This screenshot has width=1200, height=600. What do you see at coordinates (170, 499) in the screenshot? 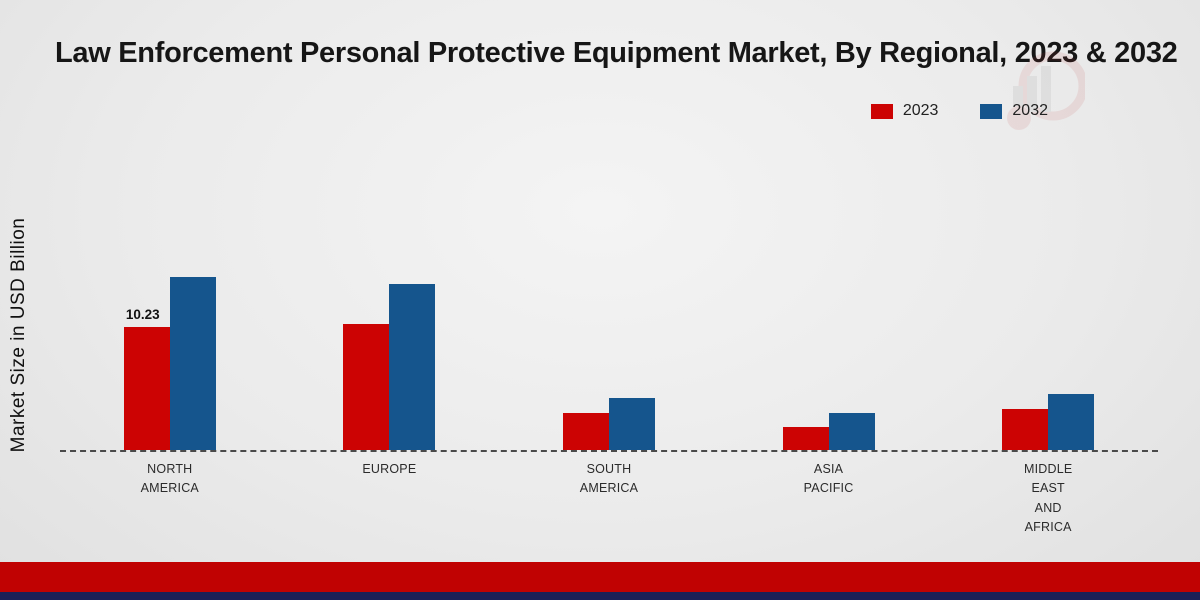
I see `category-label-cell: NORTH AMERICA` at bounding box center [170, 499].